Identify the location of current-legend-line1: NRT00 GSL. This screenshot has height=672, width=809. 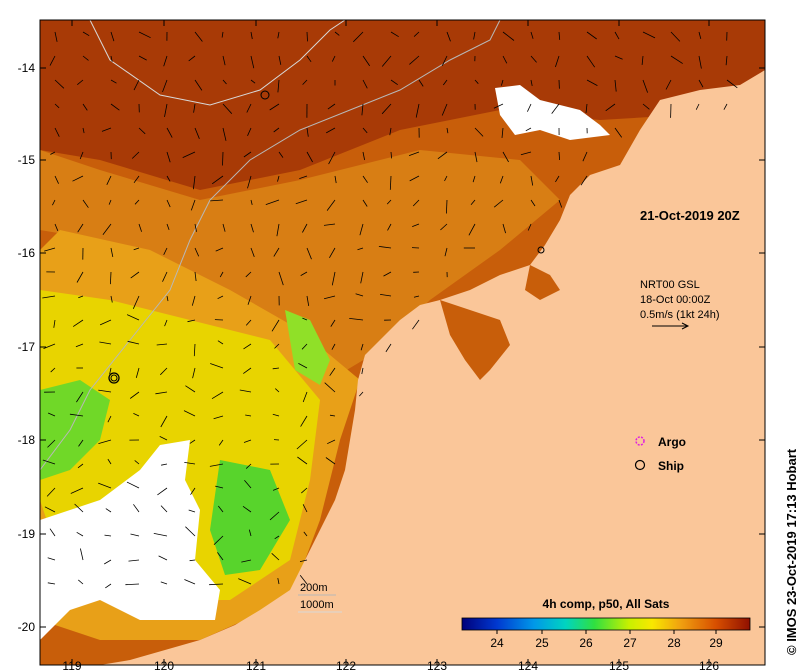
(670, 285).